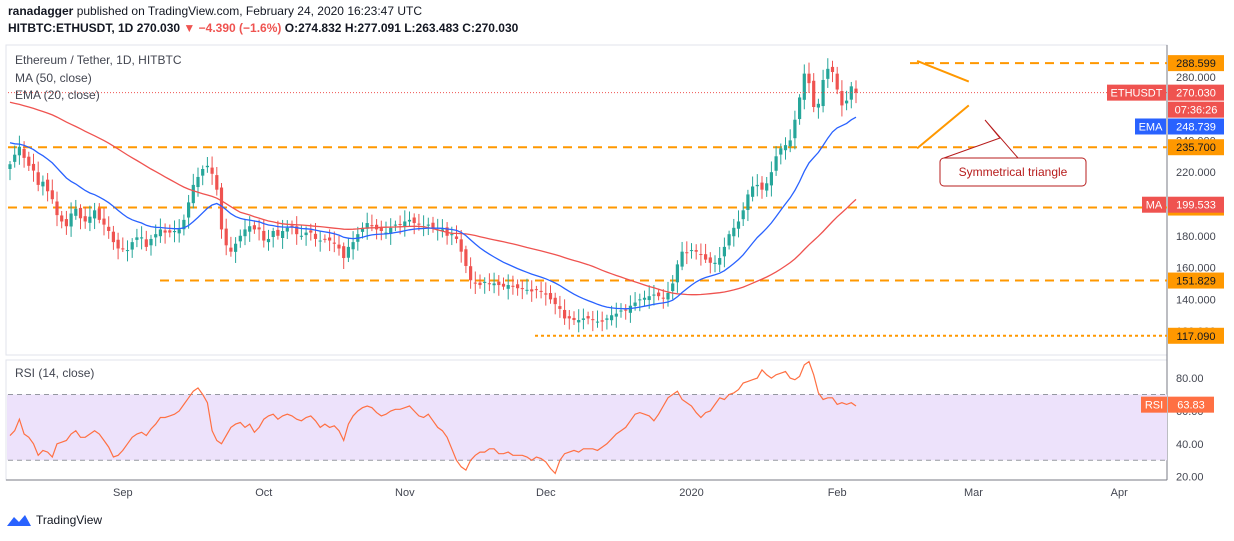 This screenshot has height=541, width=1234. I want to click on rsi-tick-label: 20.00, so click(1190, 478).